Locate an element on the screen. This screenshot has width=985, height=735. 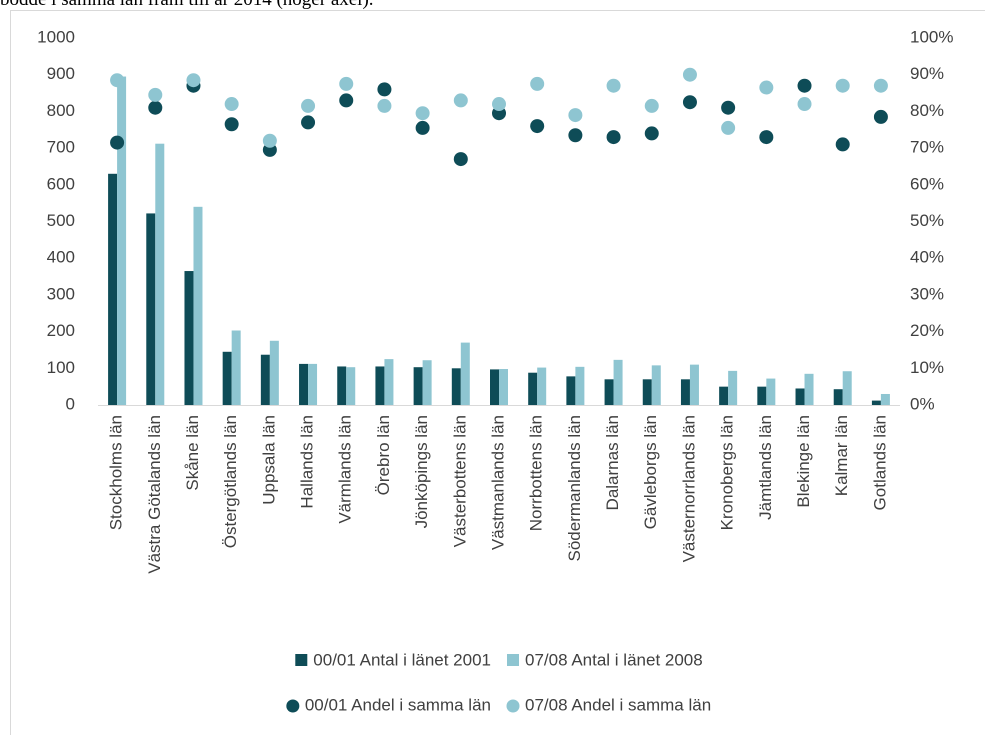
y-tick-label: 400 is located at coordinates (61, 257).